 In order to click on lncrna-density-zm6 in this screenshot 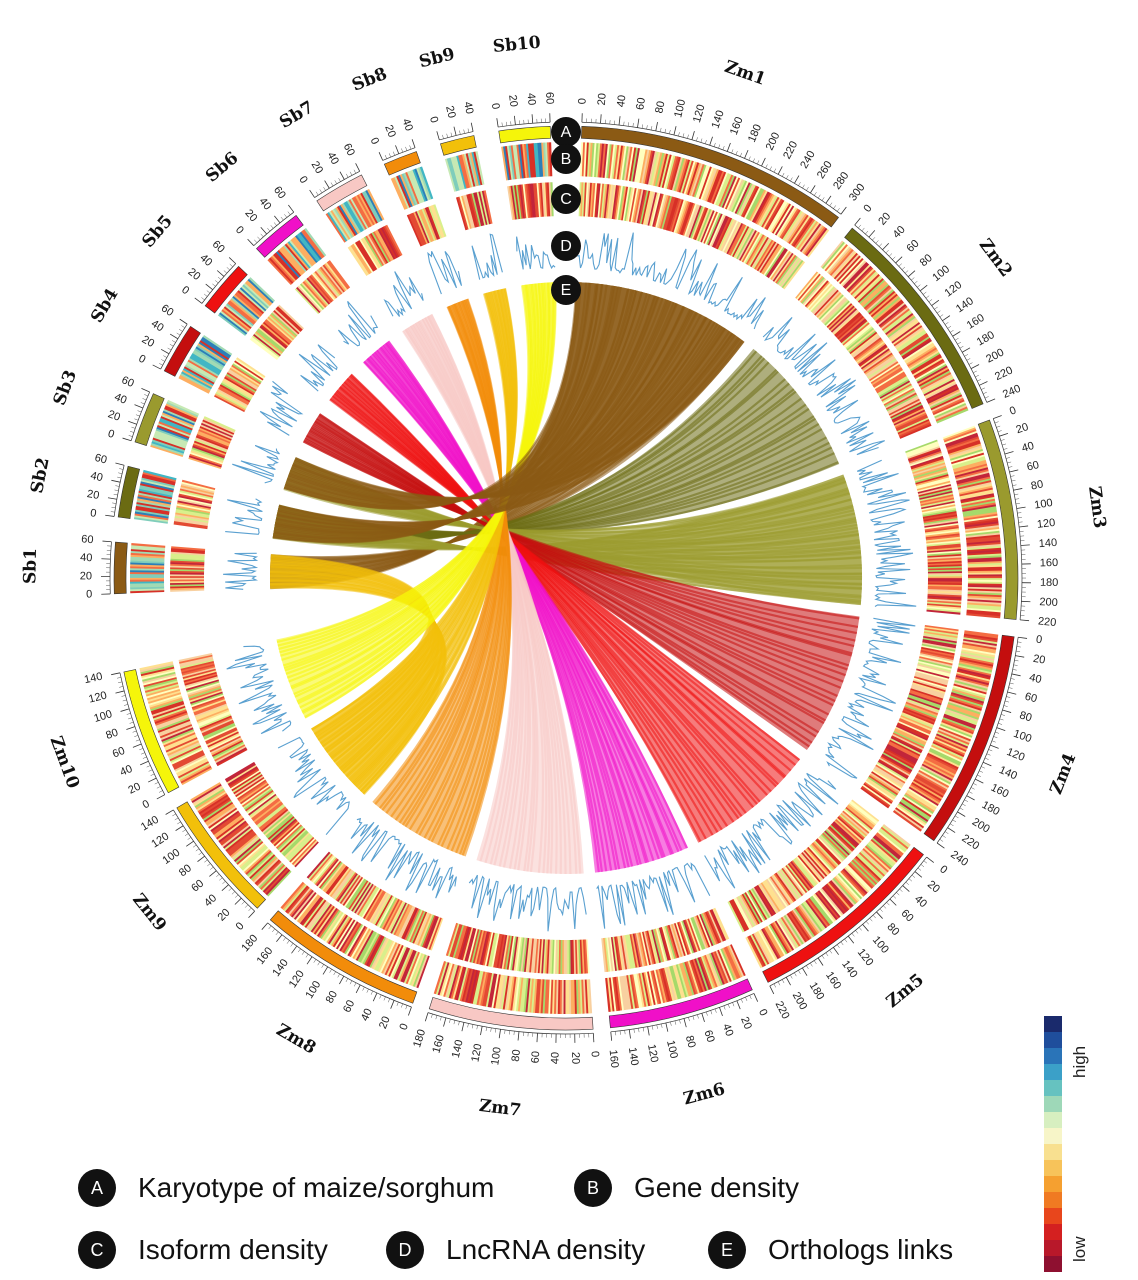, I will do `click(653, 895)`.